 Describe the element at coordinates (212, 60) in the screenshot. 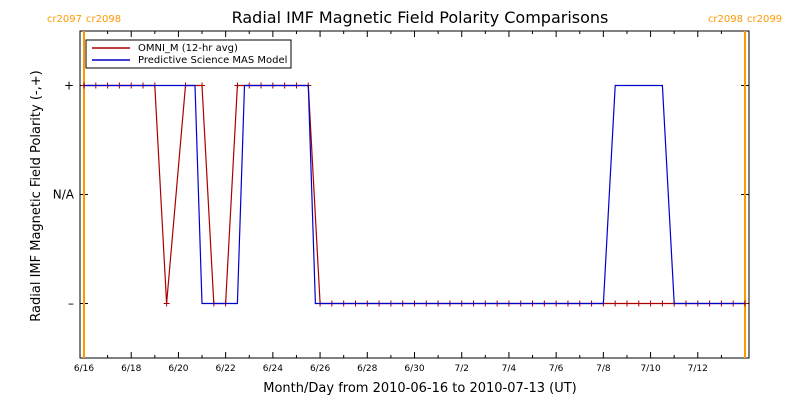

I see `legend-label-mas: Predictive Science MAS Model` at that location.